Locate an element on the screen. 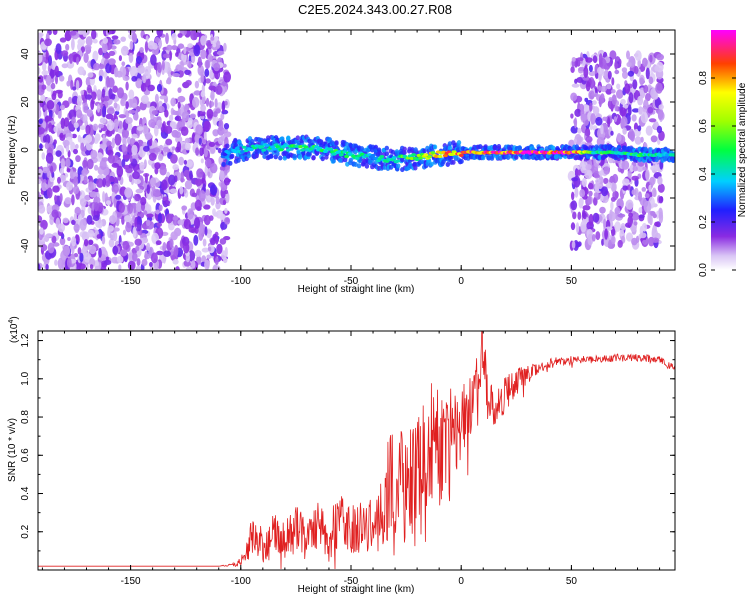 This screenshot has height=600, width=750. colorbar-tick-label: 0.8 is located at coordinates (703, 78).